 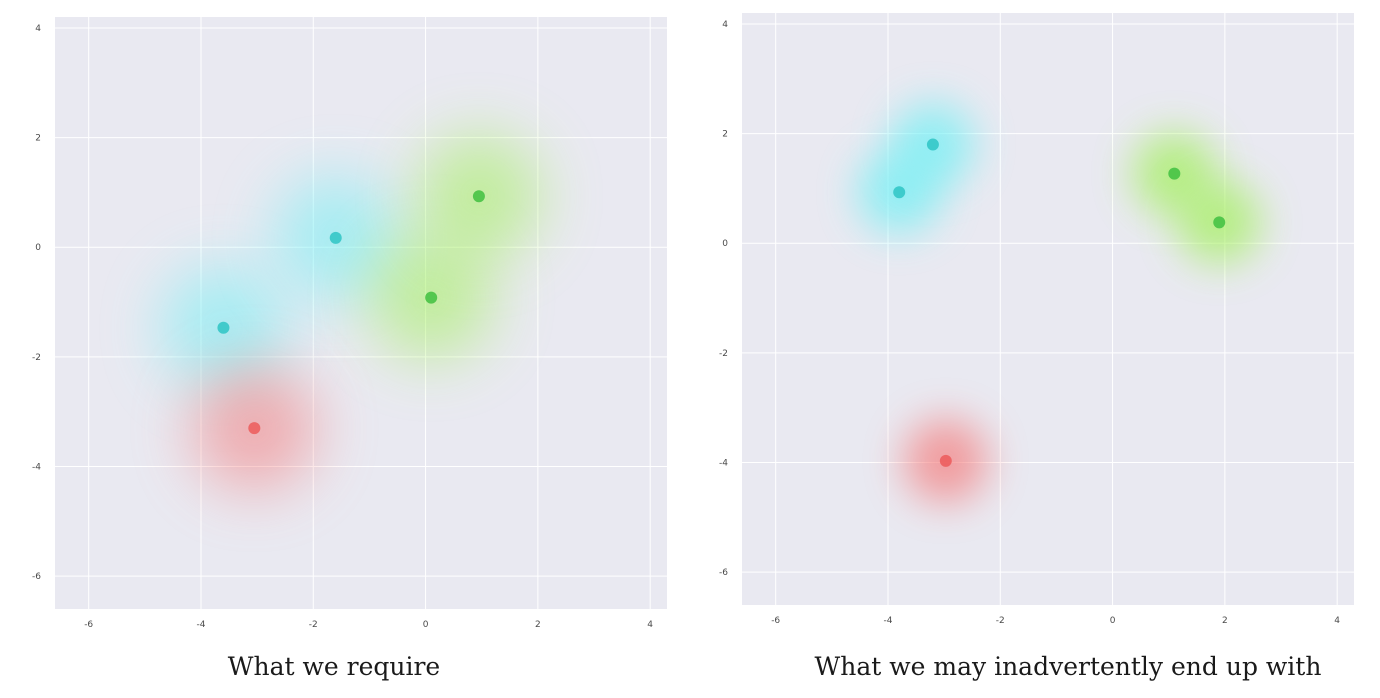 I want to click on left-plot-caption: What we require, so click(x=334, y=666).